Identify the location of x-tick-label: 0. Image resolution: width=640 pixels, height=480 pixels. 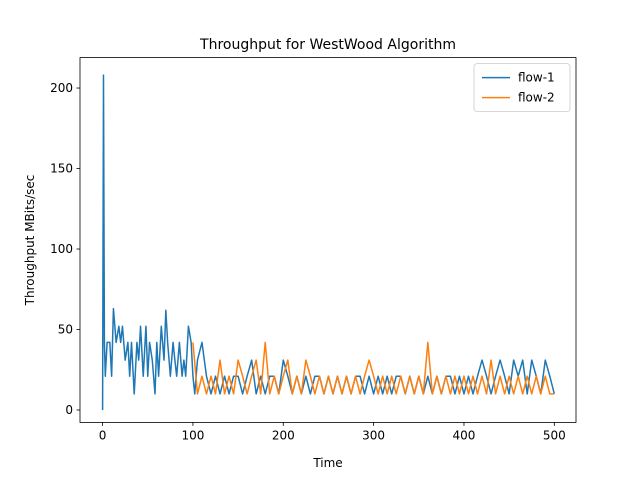
(103, 435).